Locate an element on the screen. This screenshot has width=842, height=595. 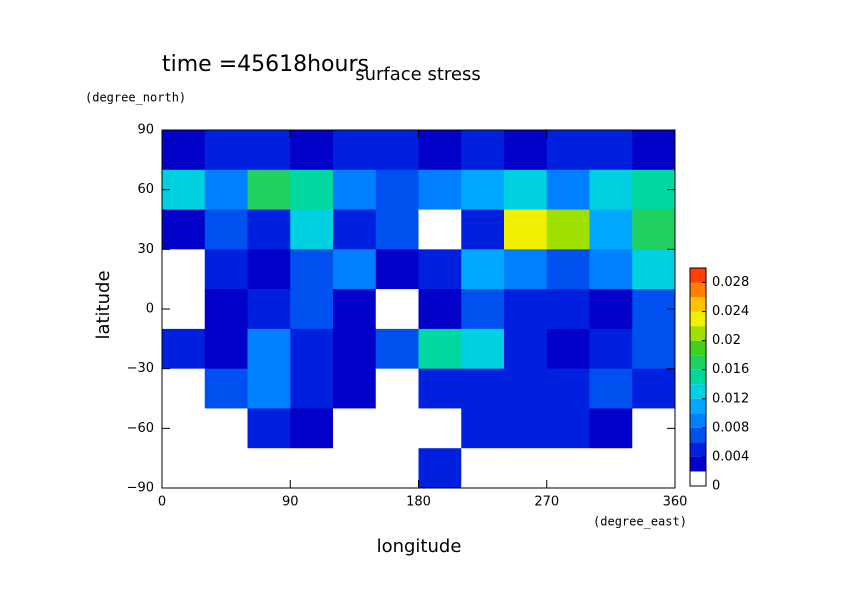
colorbar-frame is located at coordinates (698, 377).